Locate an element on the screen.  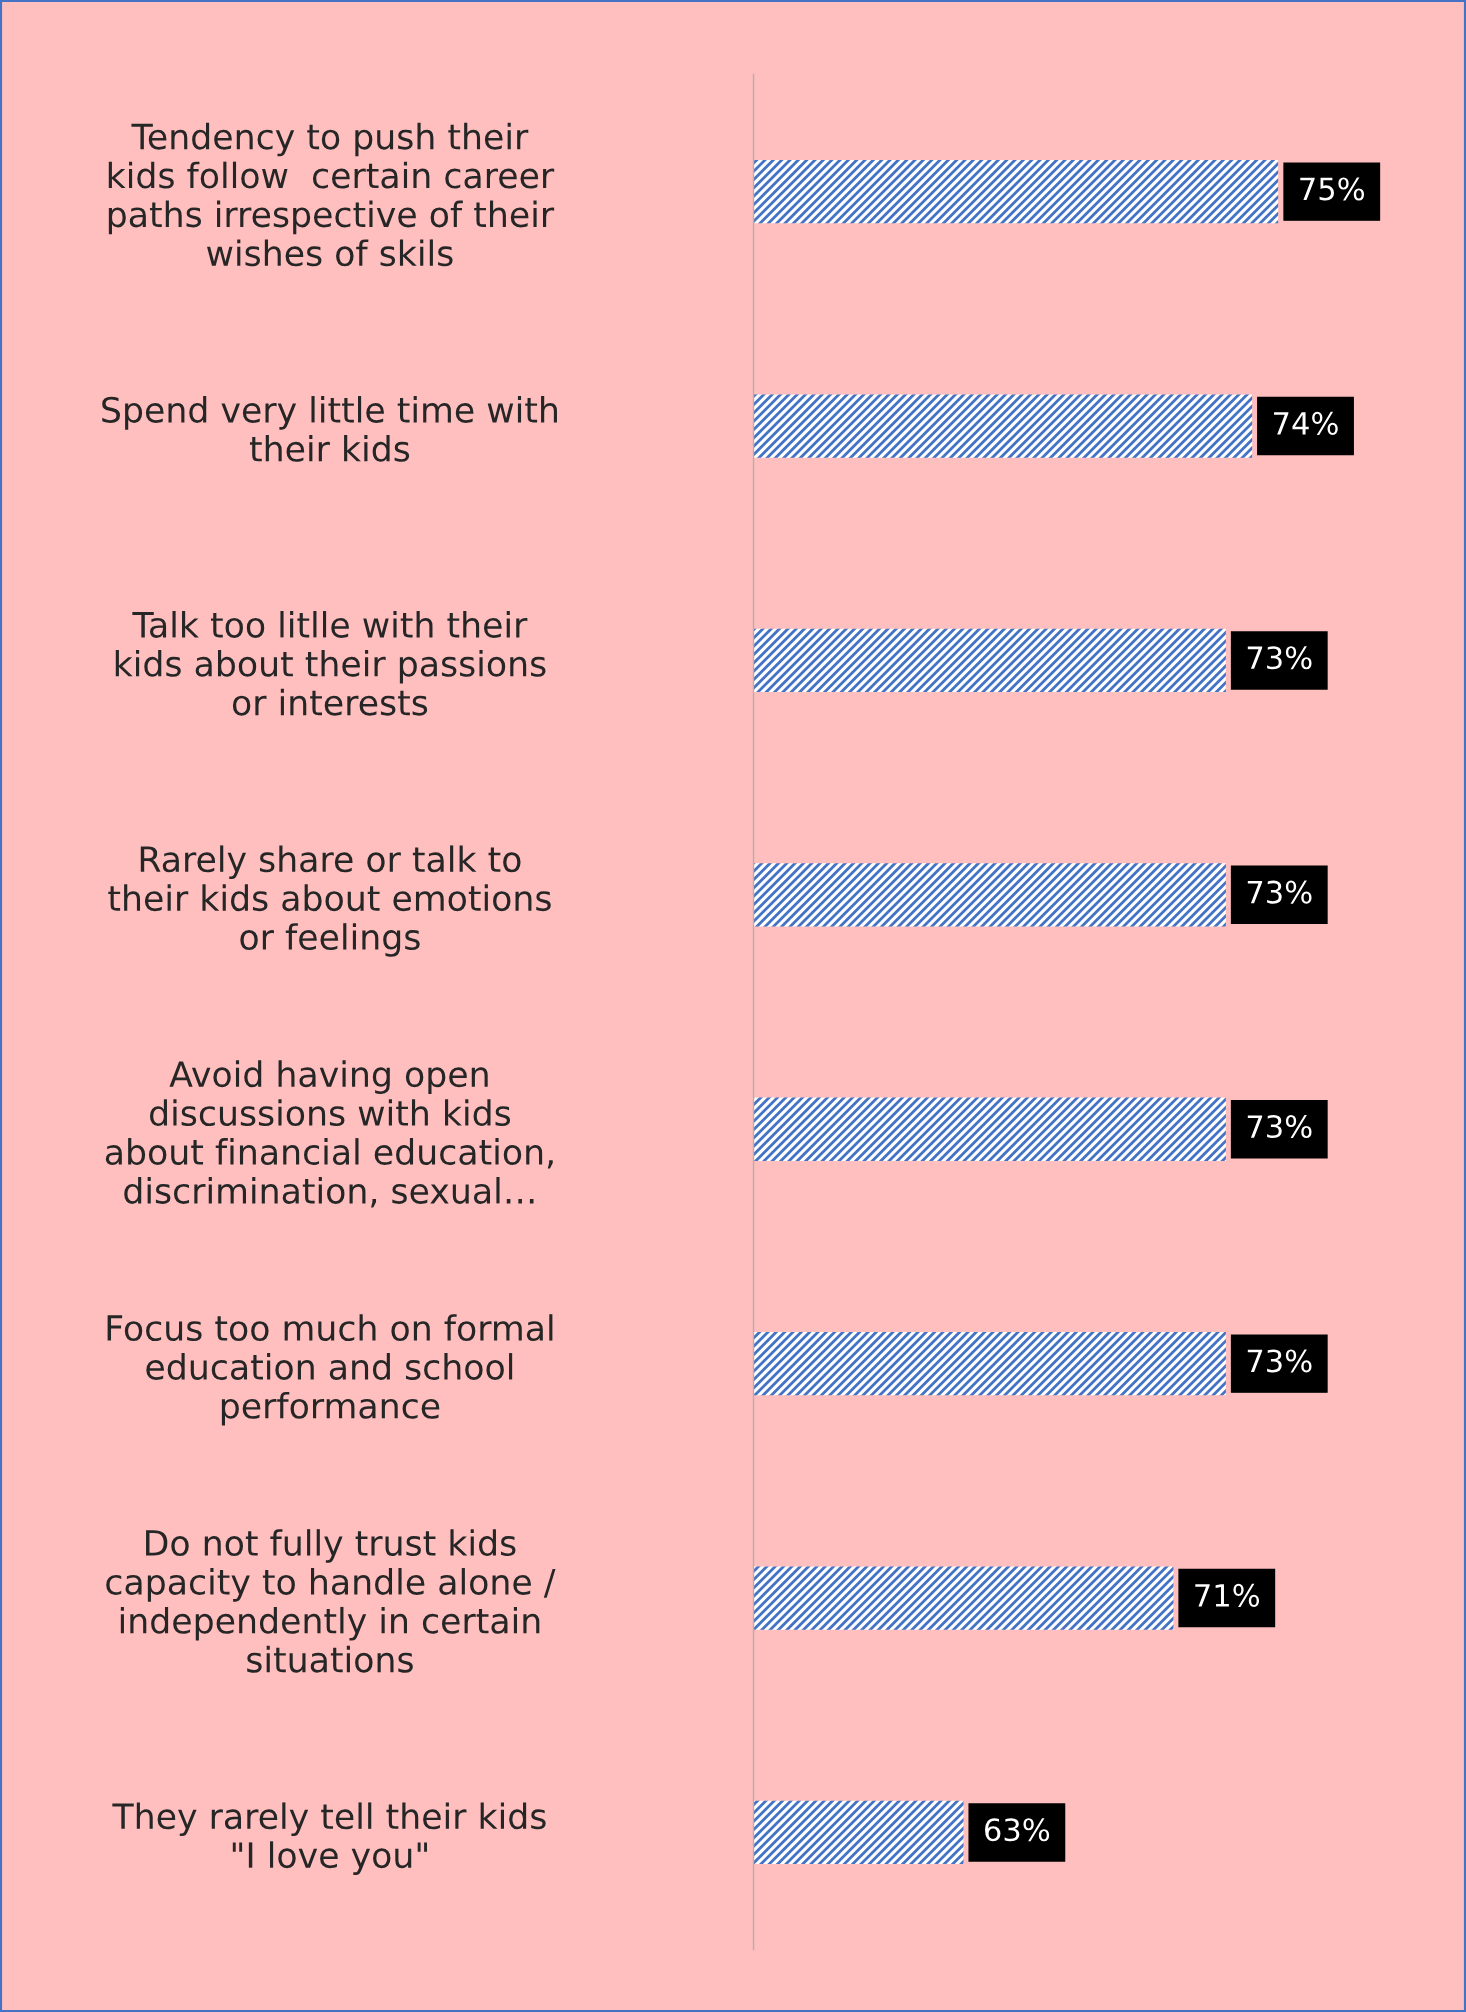
data-label: 75% is located at coordinates (1332, 189).